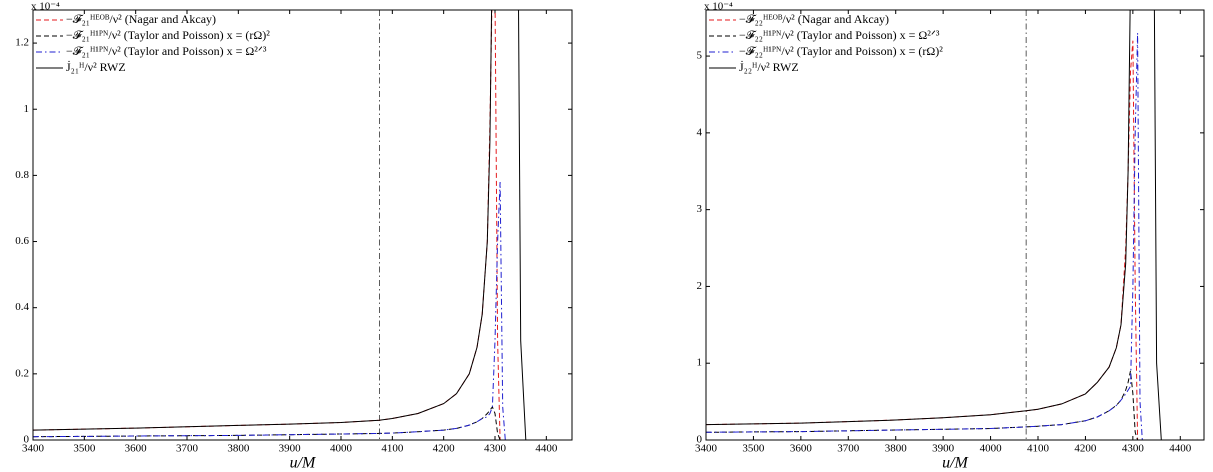 The width and height of the screenshot is (1213, 472). What do you see at coordinates (814, 19) in the screenshot?
I see `legend-label: −𝓕₂₂ᴴᴱᴼᴮ/ν² (Nagar and Akcay)` at bounding box center [814, 19].